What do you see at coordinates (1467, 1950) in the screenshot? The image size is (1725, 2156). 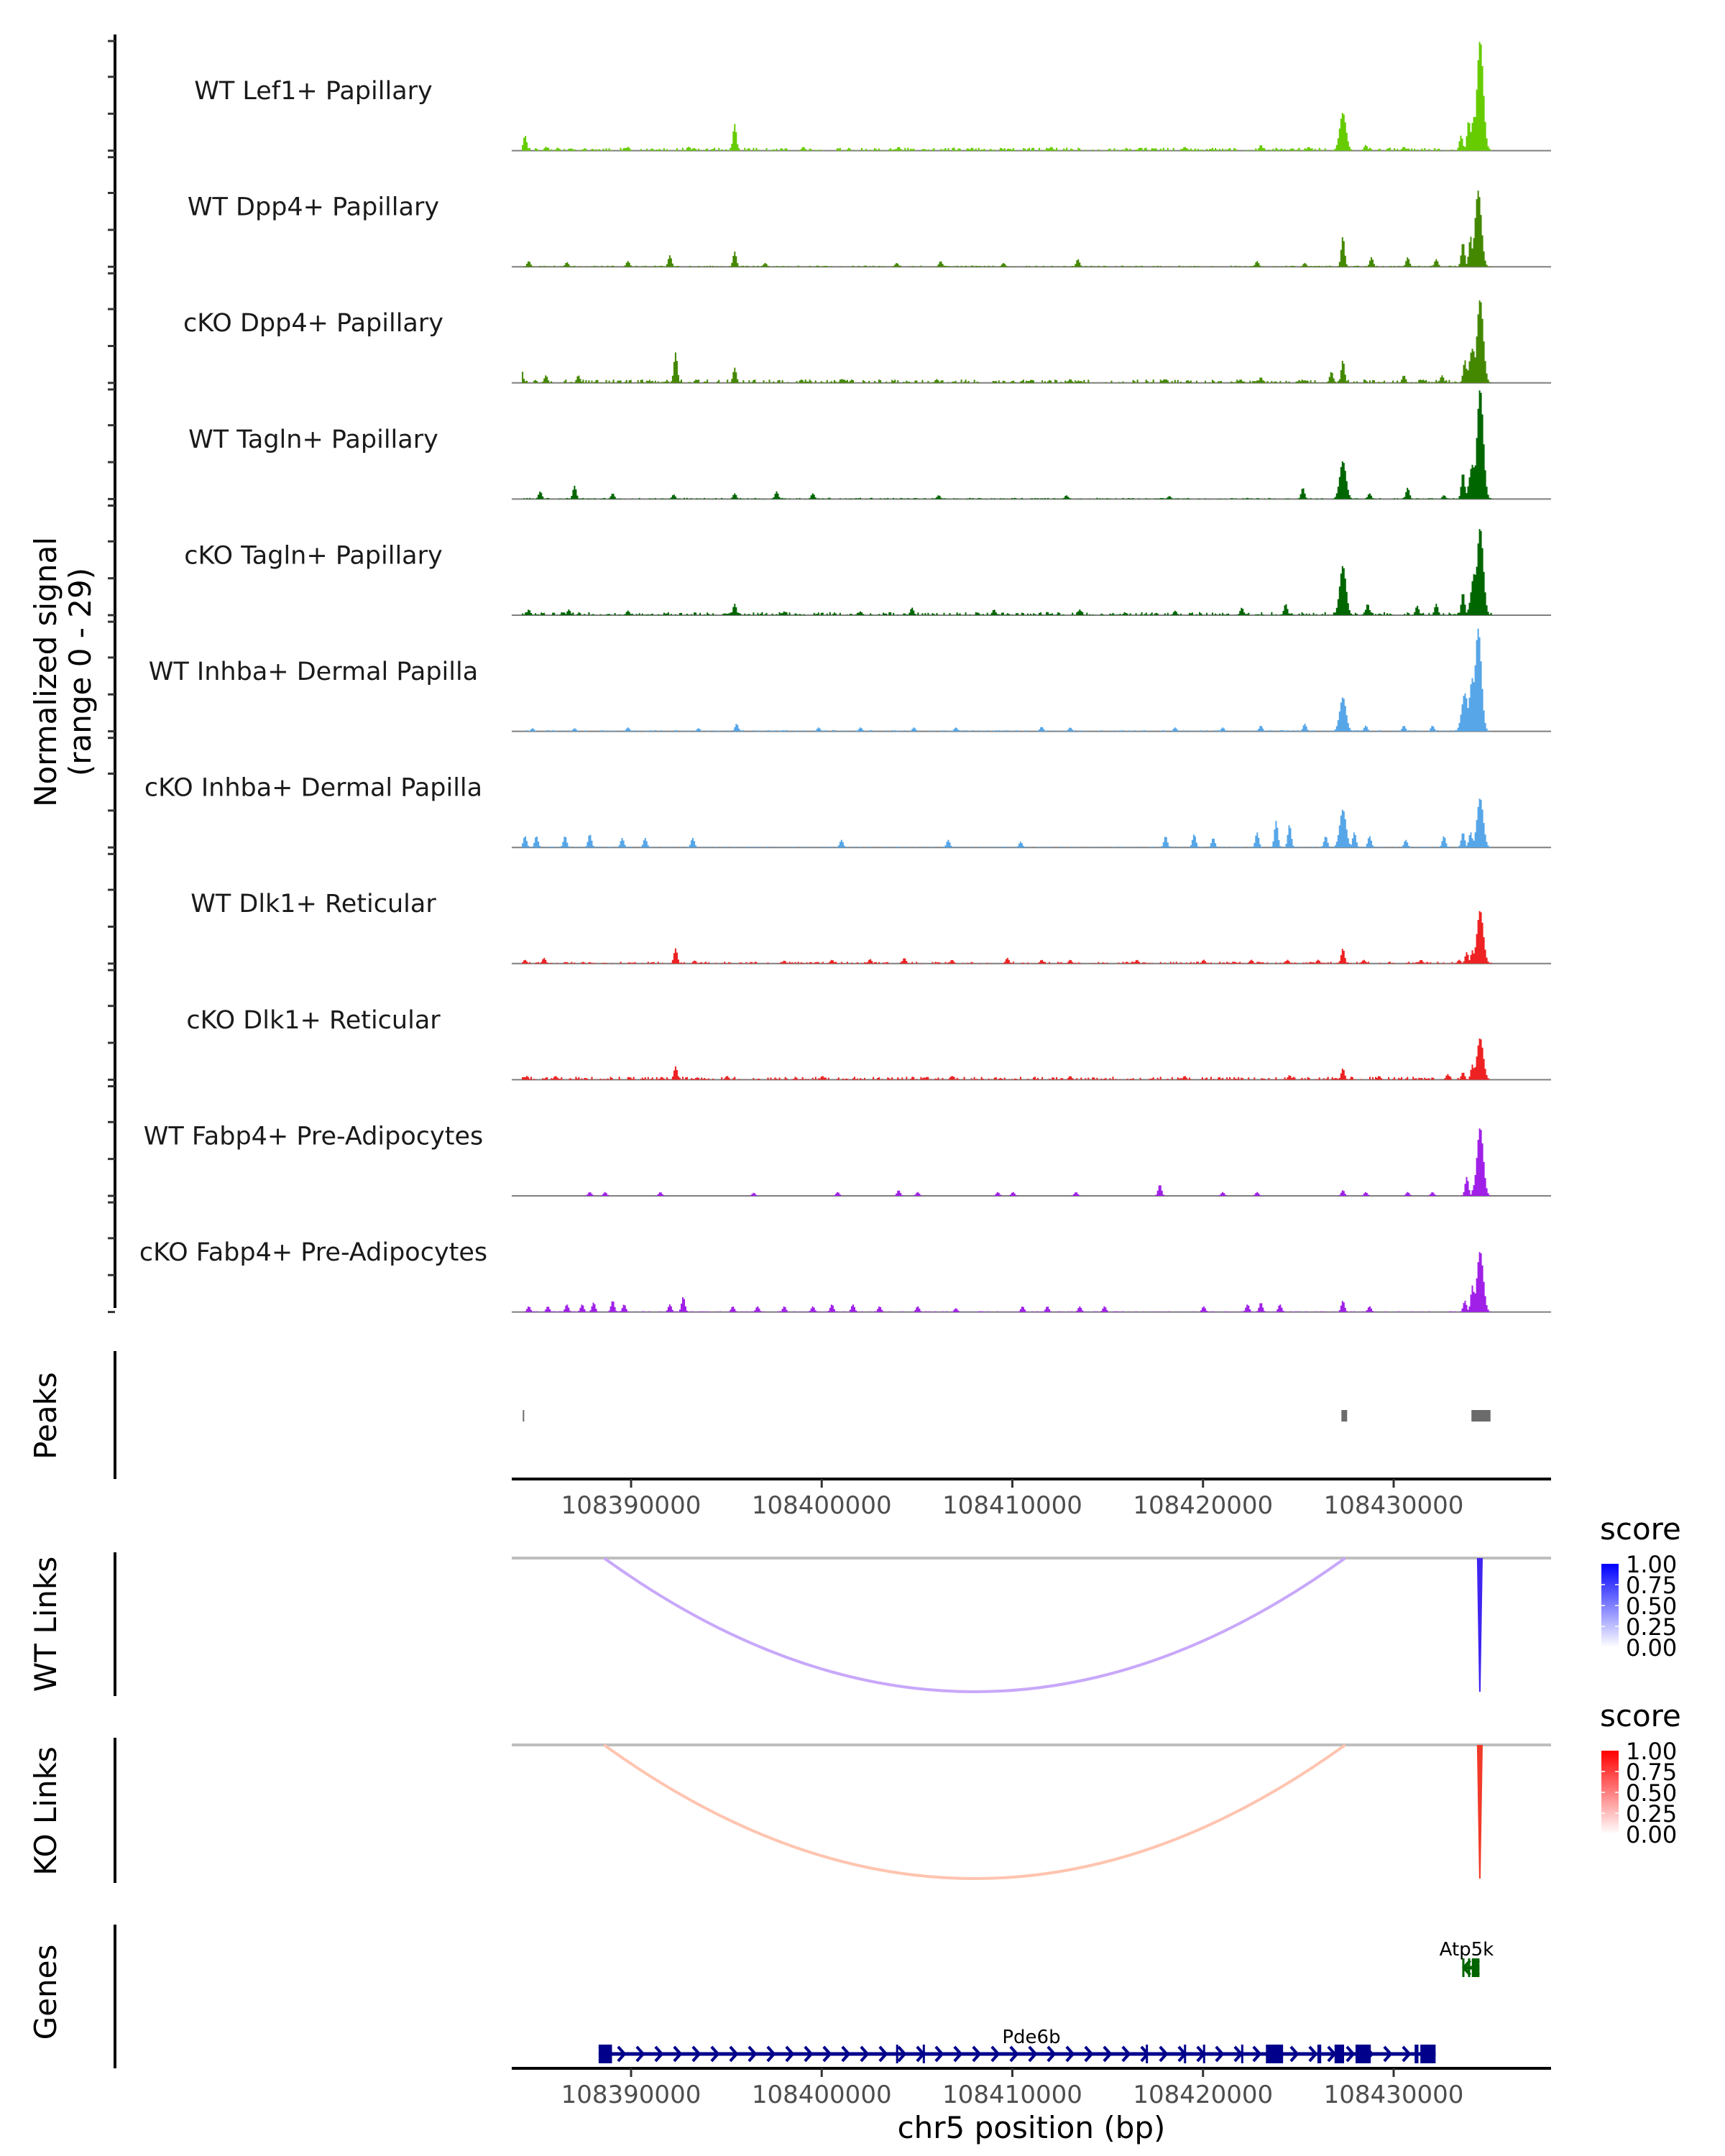 I see `gene-name-label: Atp5k` at bounding box center [1467, 1950].